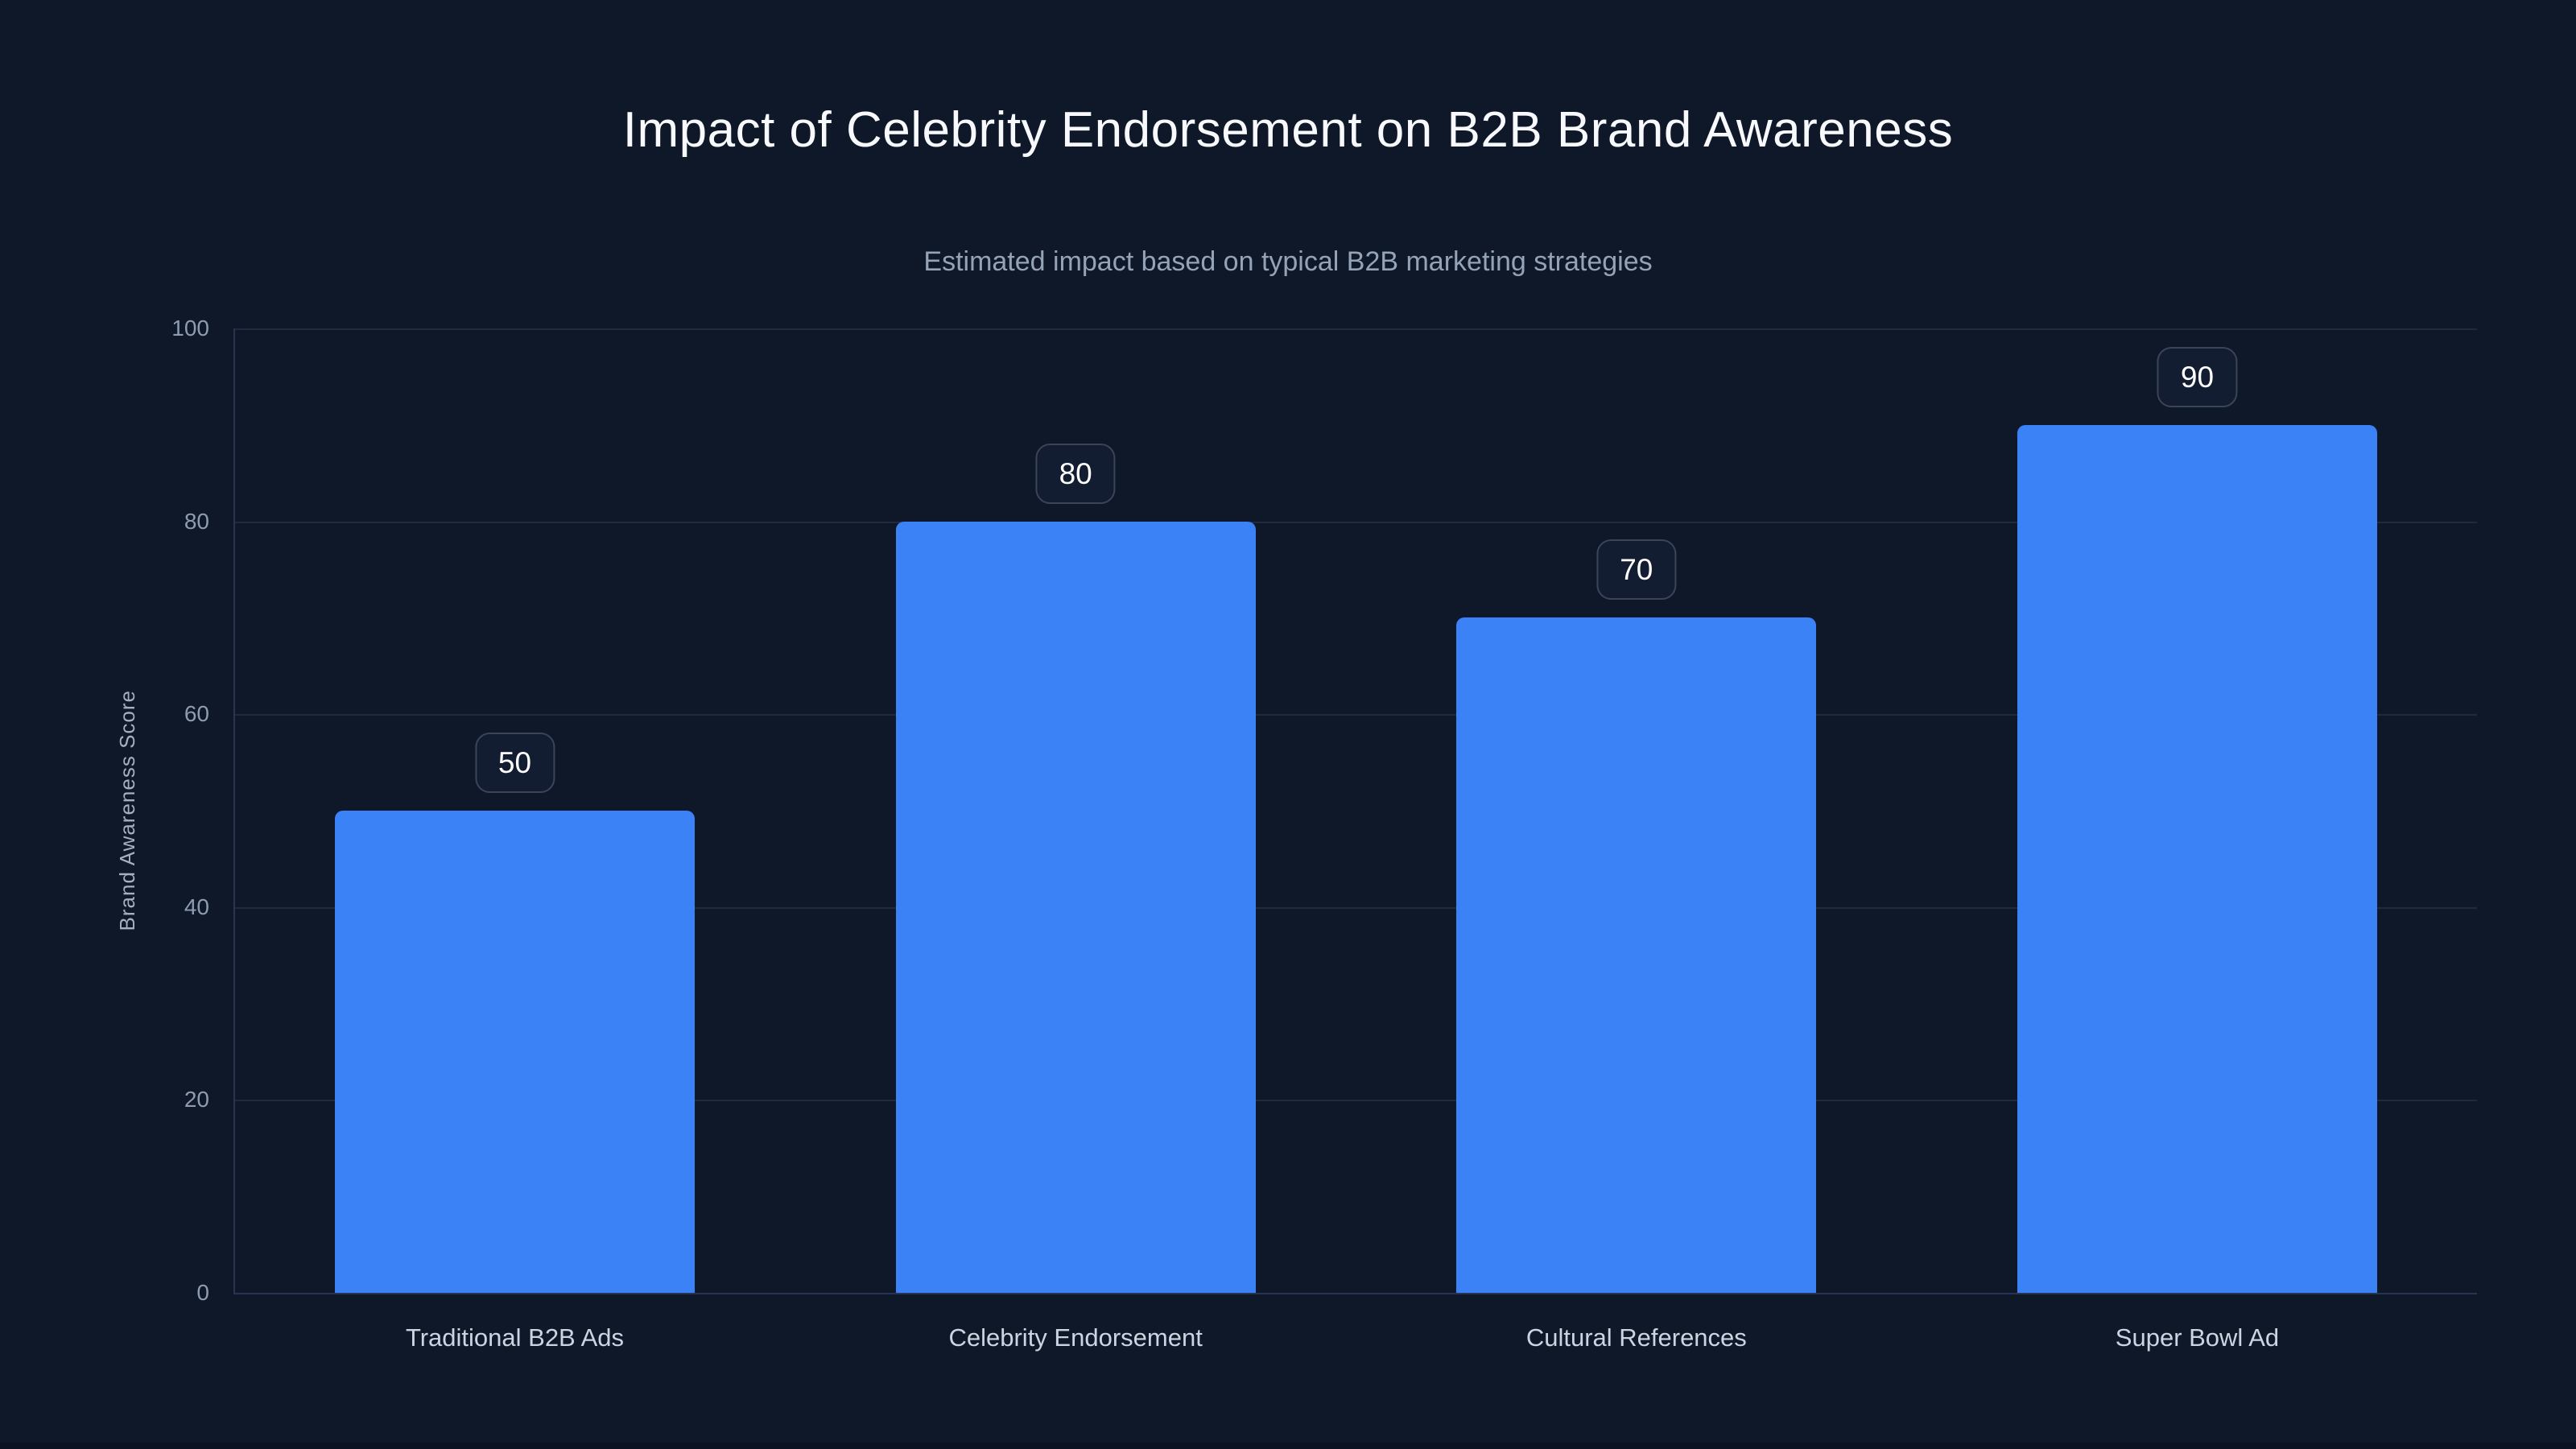 This screenshot has width=2576, height=1449. Describe the element at coordinates (196, 521) in the screenshot. I see `y-tick-label-80: 80` at that location.